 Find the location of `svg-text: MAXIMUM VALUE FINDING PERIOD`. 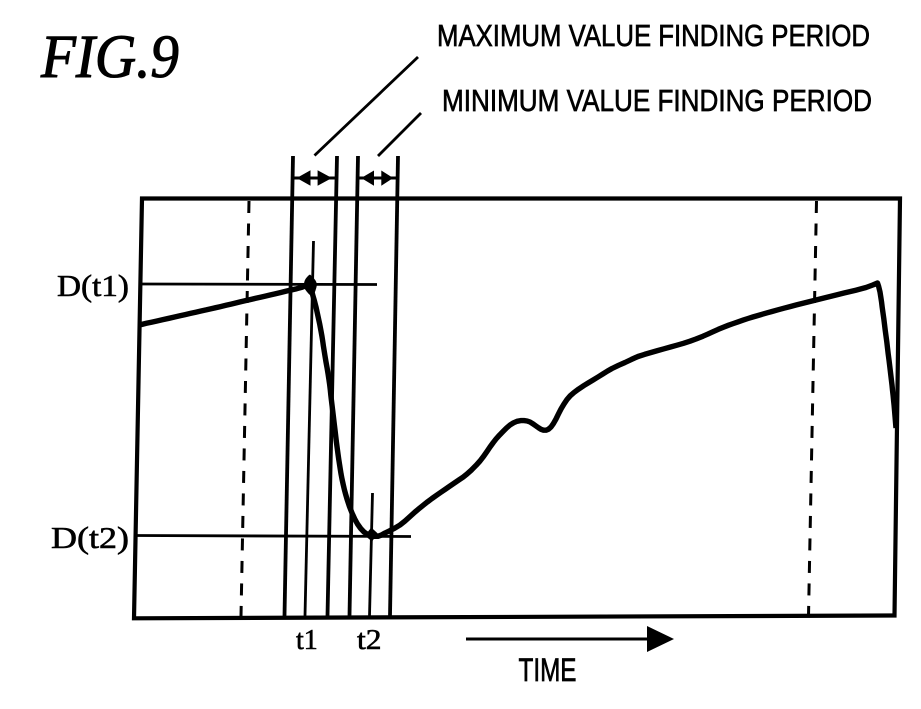

svg-text: MAXIMUM VALUE FINDING PERIOD is located at coordinates (653, 35).